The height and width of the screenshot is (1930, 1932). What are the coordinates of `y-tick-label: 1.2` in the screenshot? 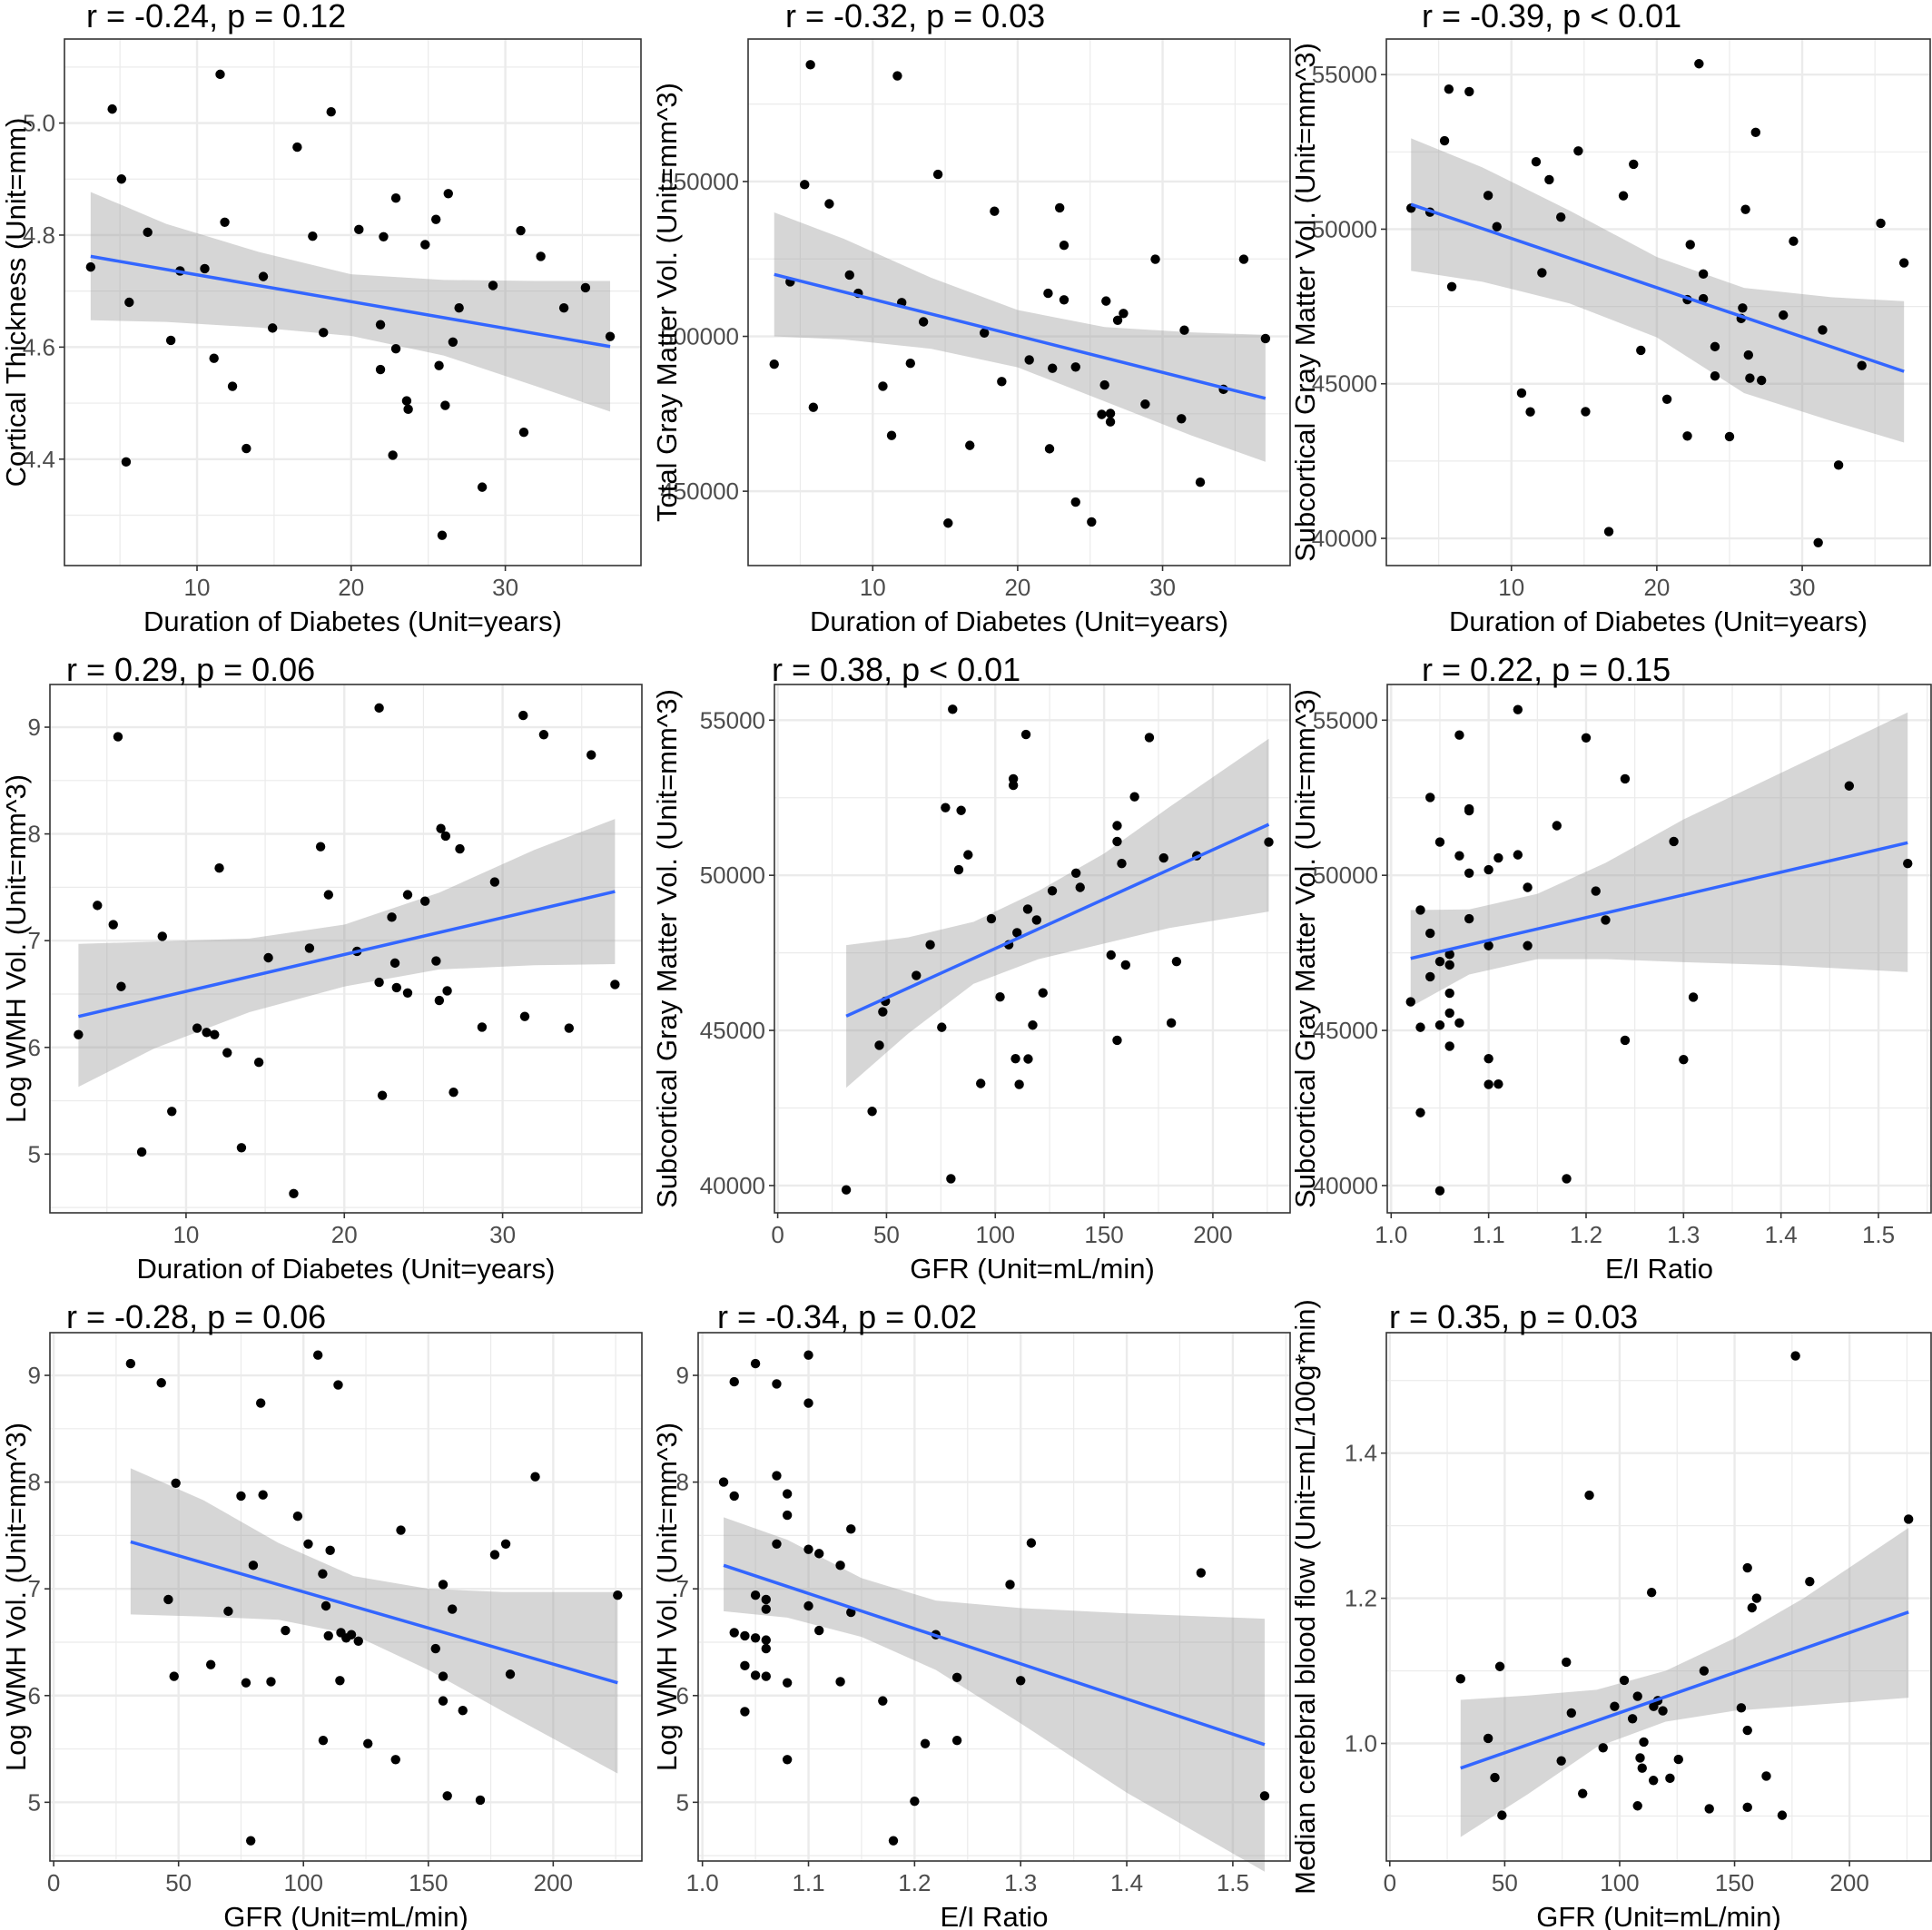 It's located at (1361, 1599).